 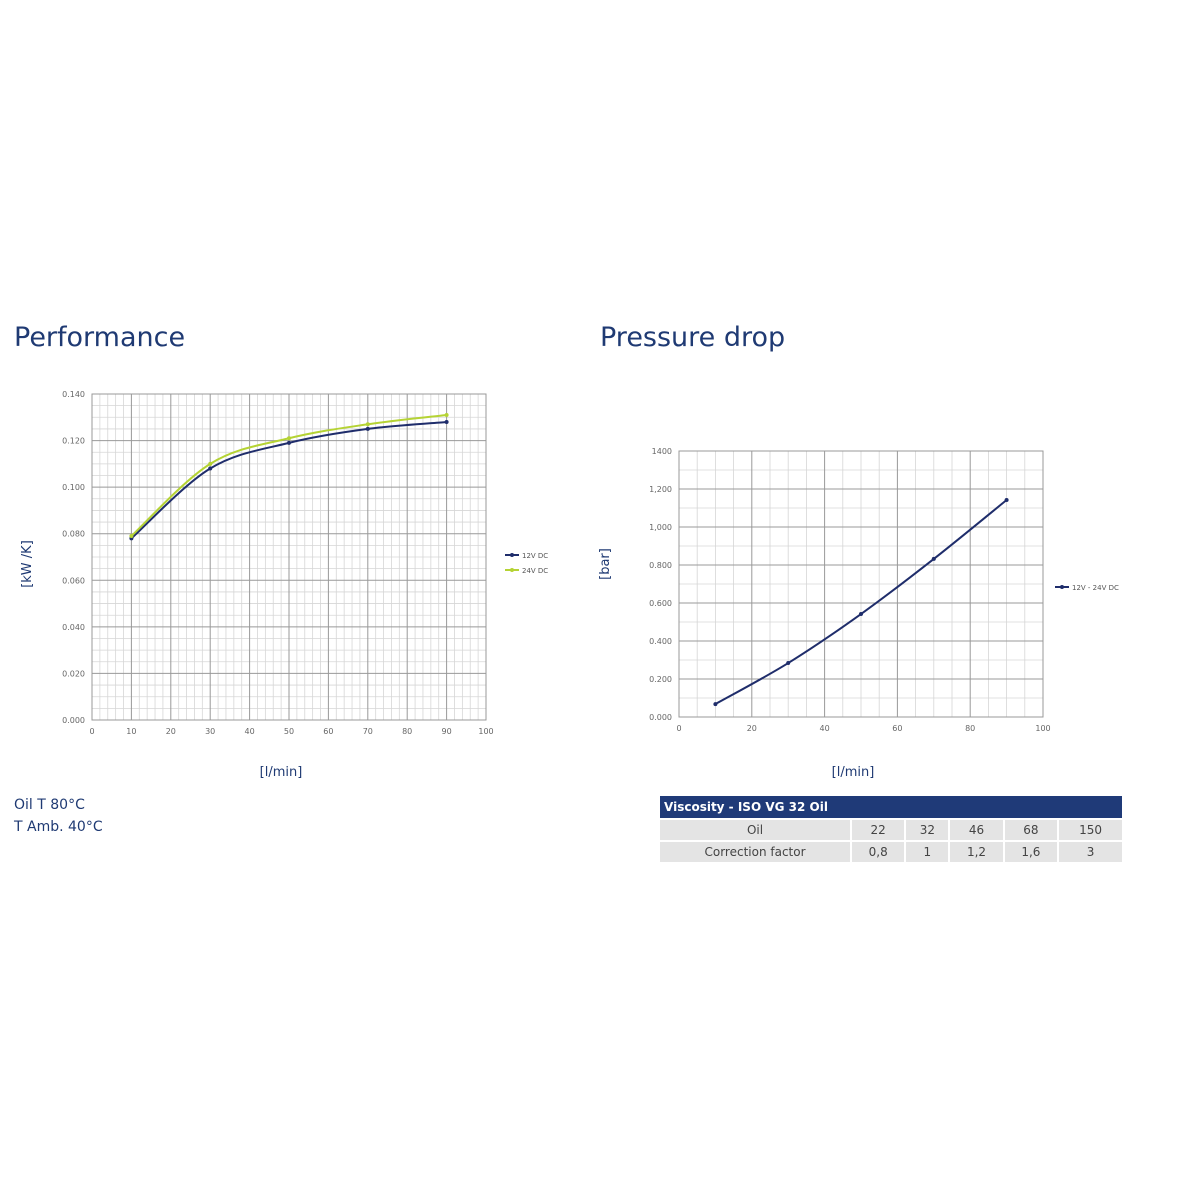 What do you see at coordinates (27, 564) in the screenshot?
I see `y-axis-label: [kW /K]` at bounding box center [27, 564].